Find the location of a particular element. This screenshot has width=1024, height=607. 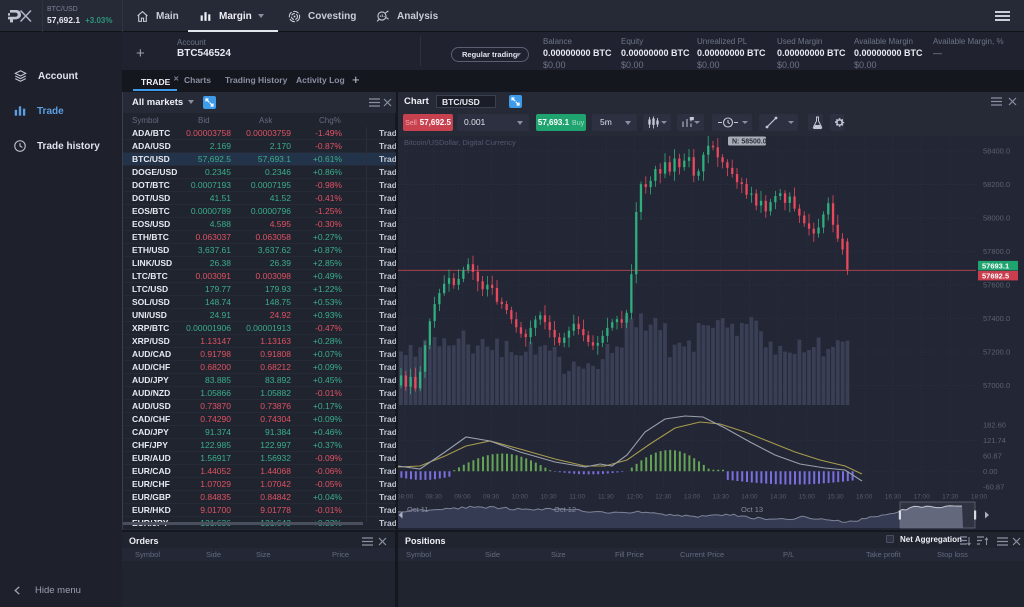

svg-text: 15:30 is located at coordinates (835, 497).